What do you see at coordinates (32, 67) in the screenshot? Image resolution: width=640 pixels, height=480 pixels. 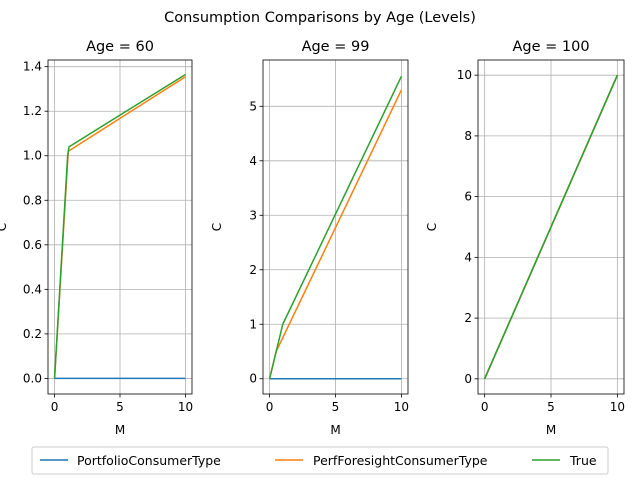 I see `y-tick-label: 1.4` at bounding box center [32, 67].